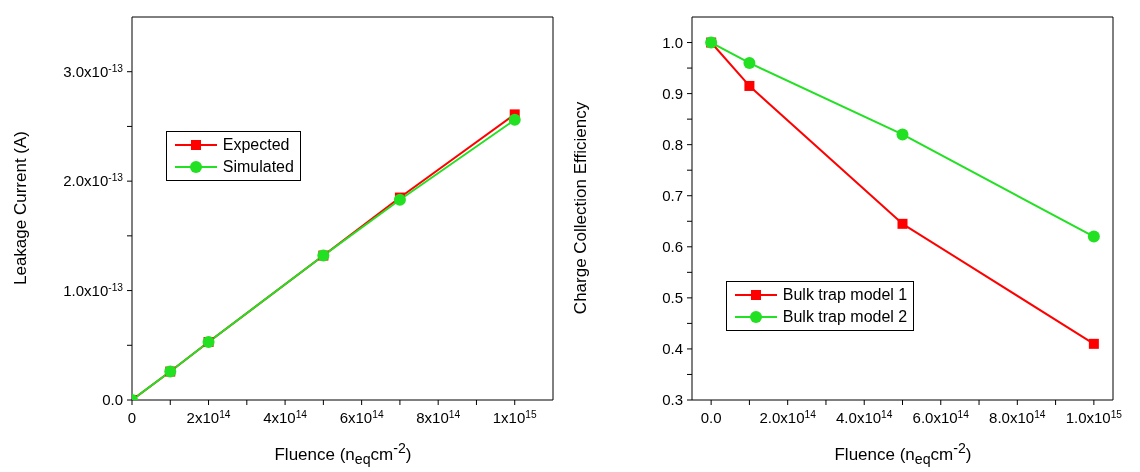 The image size is (1140, 472). I want to click on y-tick-label: 0.5, so click(672, 297).